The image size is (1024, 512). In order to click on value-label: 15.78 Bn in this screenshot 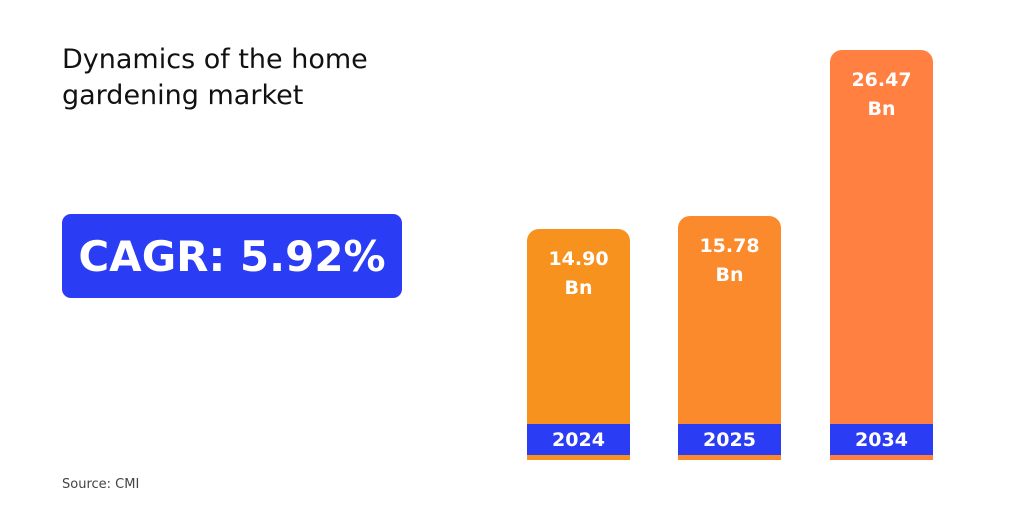, I will do `click(729, 260)`.